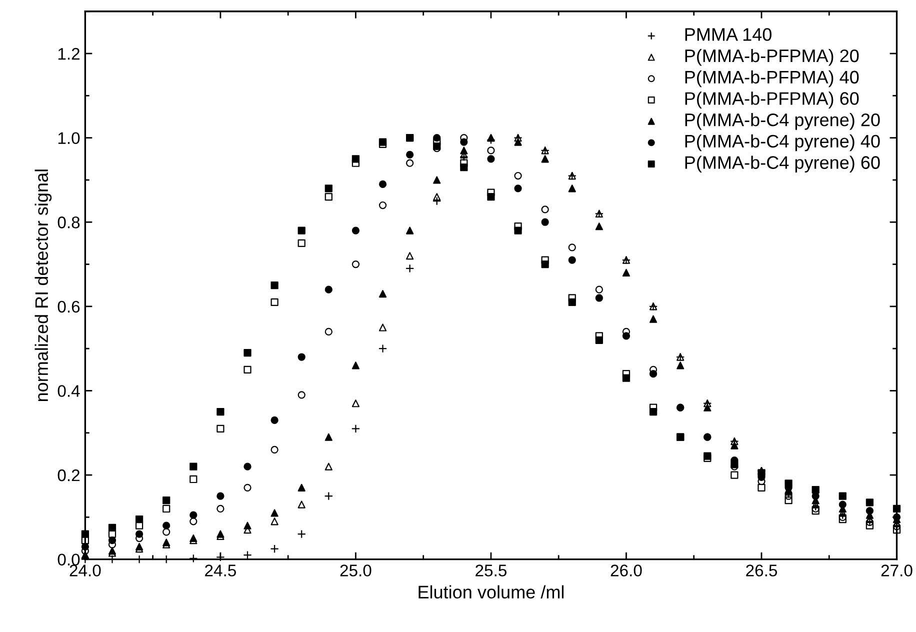 This screenshot has height=632, width=916. Describe the element at coordinates (69, 138) in the screenshot. I see `y-tick-label: 1.0` at that location.